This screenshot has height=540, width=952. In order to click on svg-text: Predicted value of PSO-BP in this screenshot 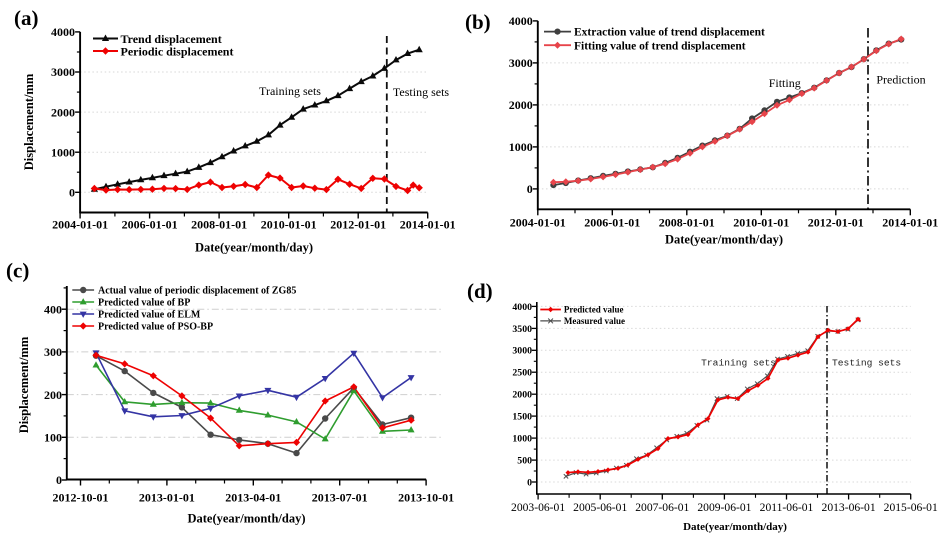, I will do `click(155, 327)`.